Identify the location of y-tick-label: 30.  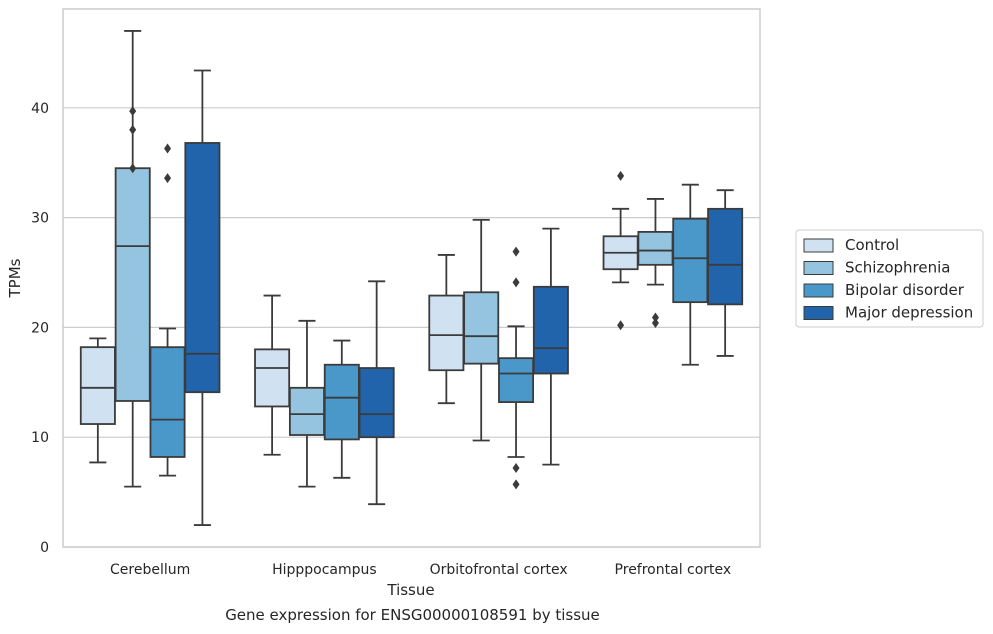
(40, 219).